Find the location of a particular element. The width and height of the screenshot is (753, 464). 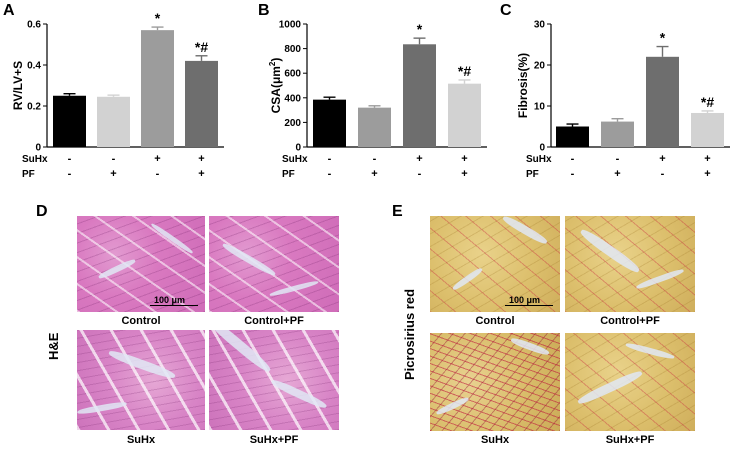

ps-scale-text: 100 μm is located at coordinates (525, 300).